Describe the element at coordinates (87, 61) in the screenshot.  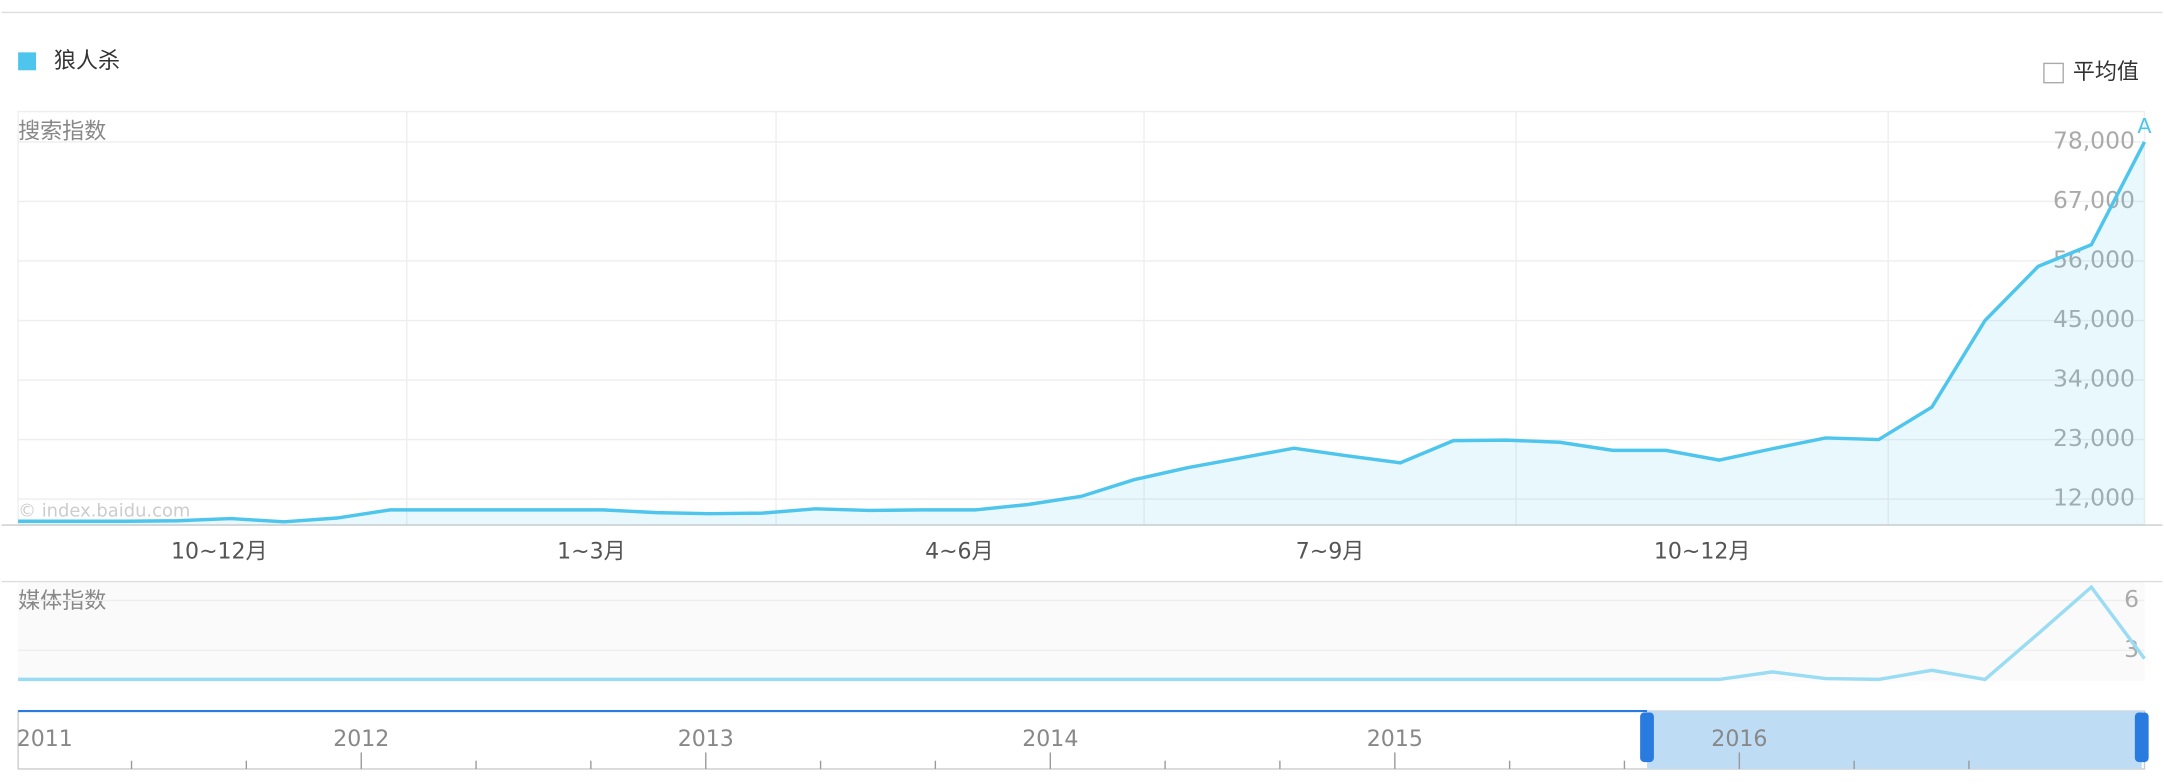
I see `legend-label: 狼人杀` at that location.